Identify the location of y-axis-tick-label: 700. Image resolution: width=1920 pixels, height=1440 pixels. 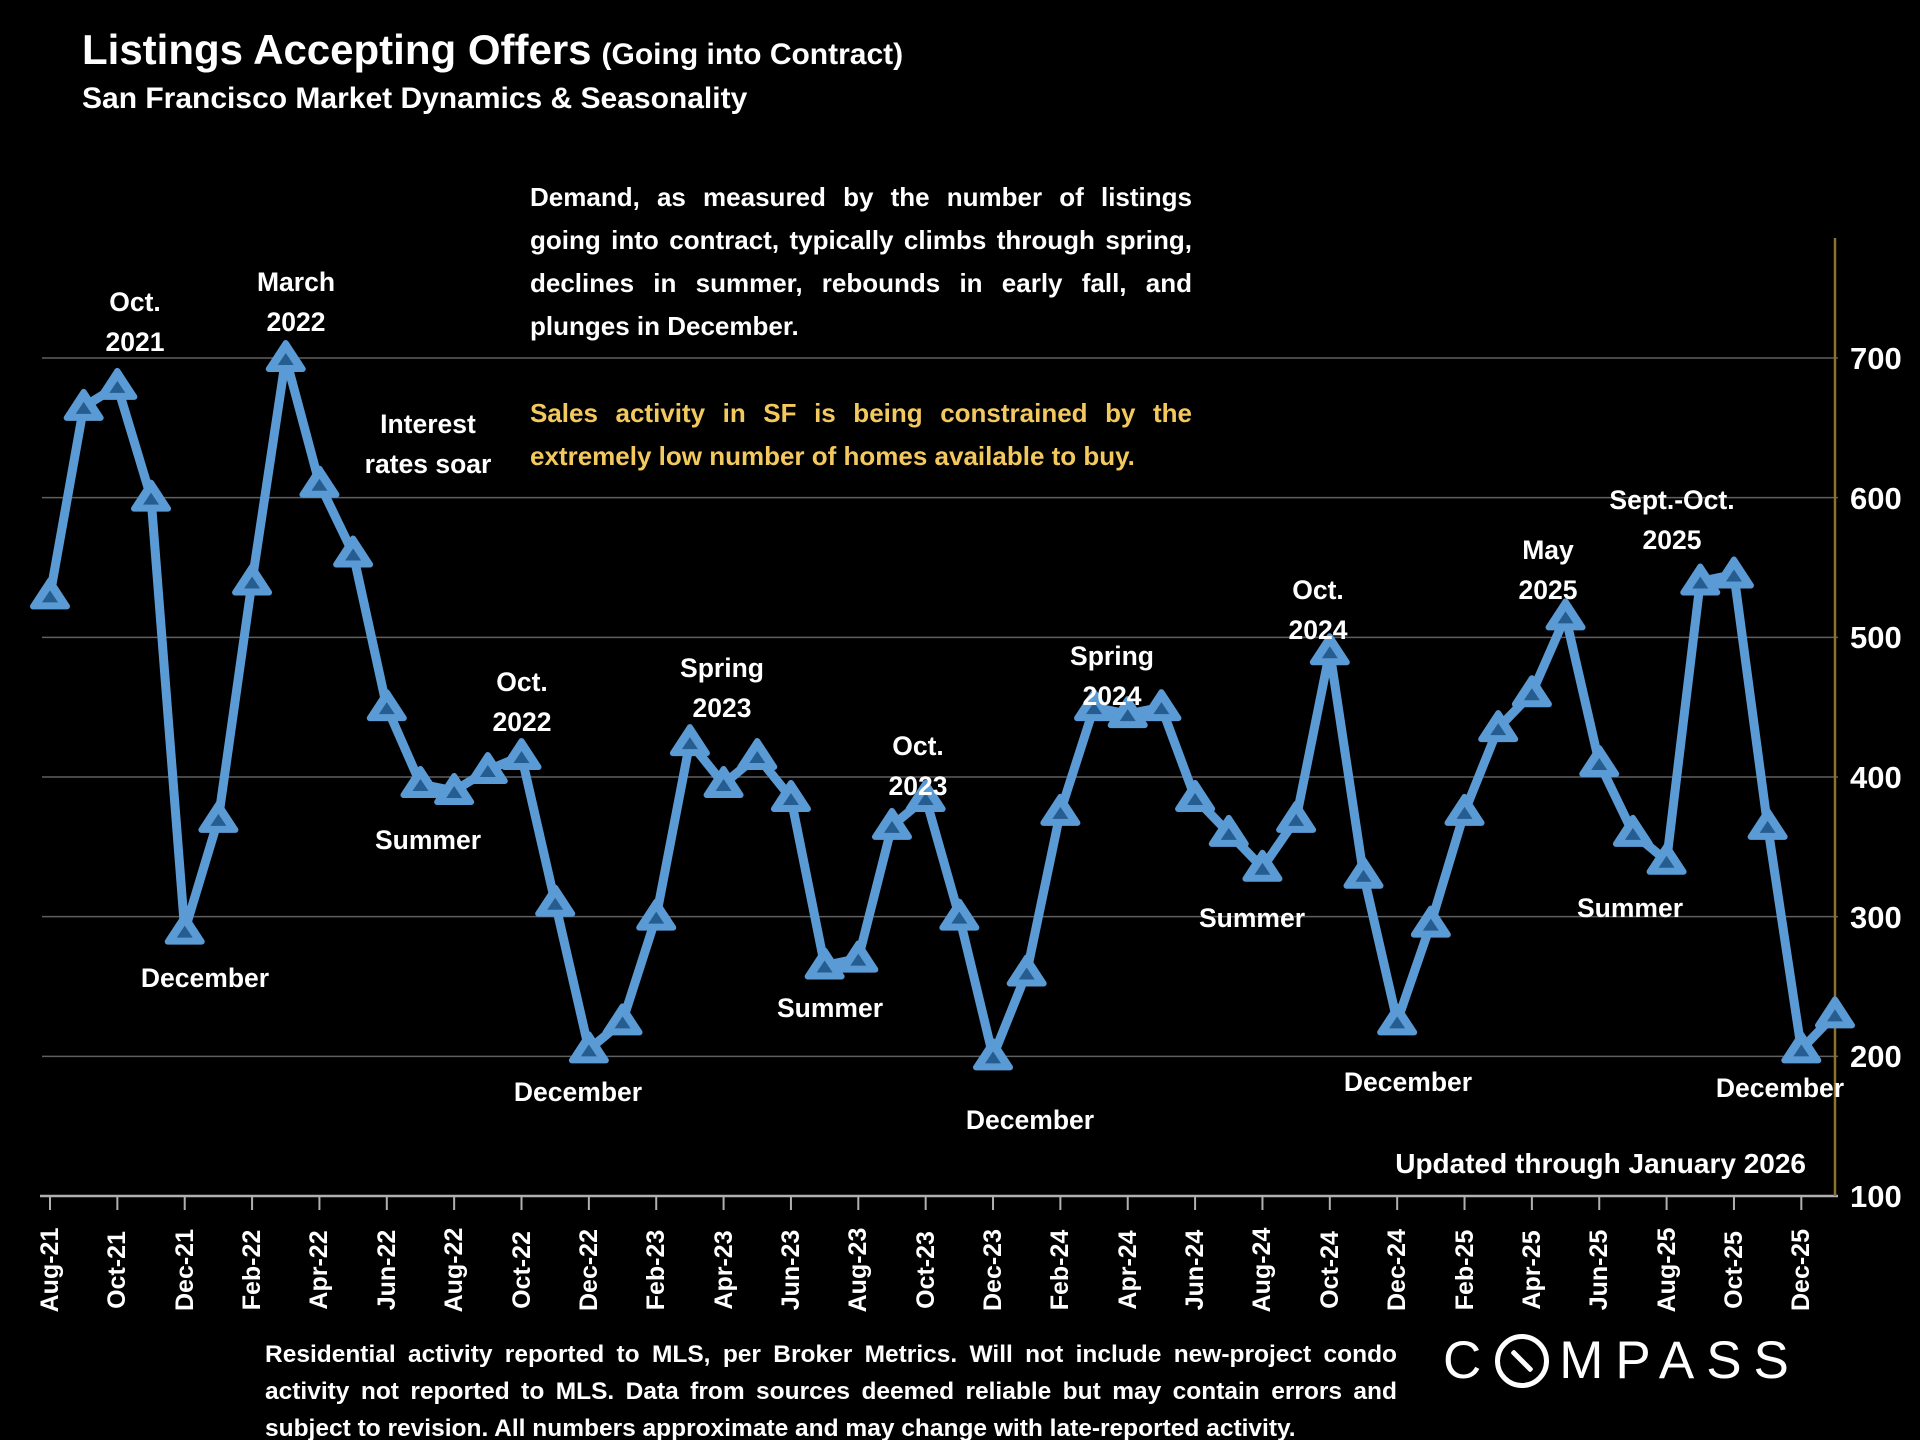
(1876, 358).